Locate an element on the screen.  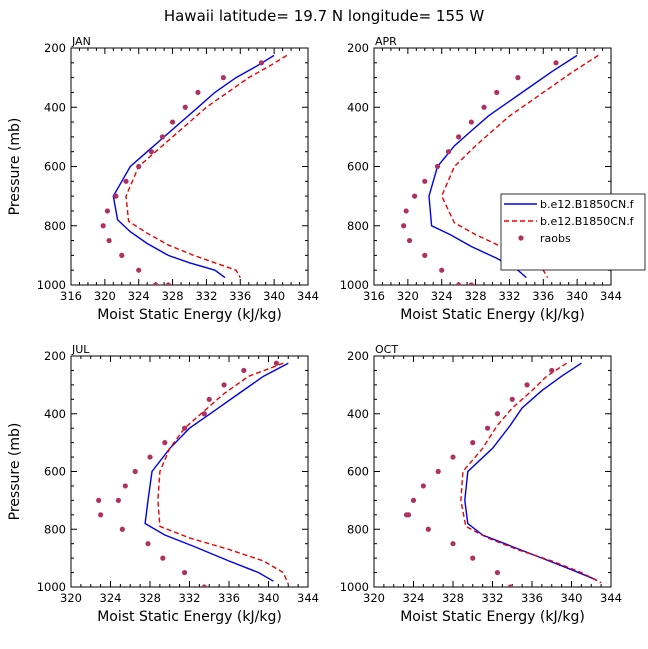
panel-title: OCT is located at coordinates (386, 349).